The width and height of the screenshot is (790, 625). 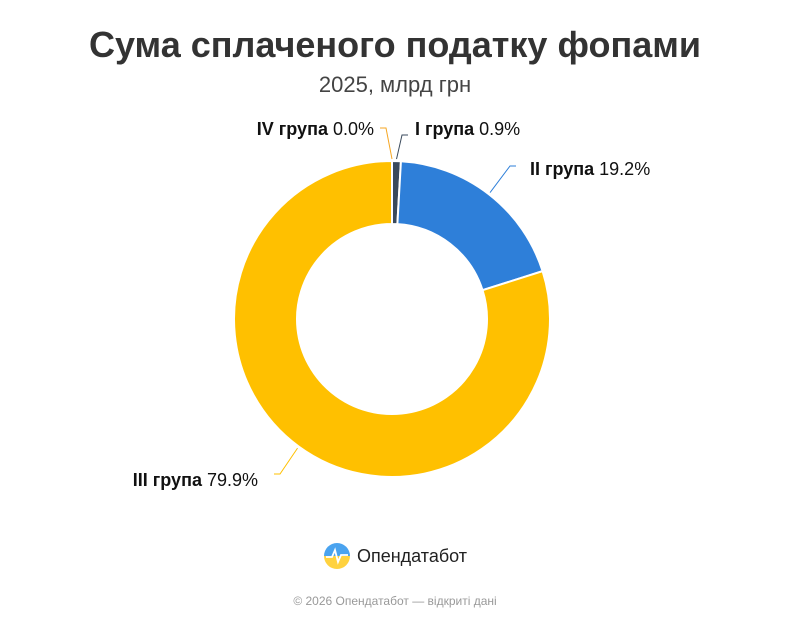 I want to click on slice-label-value: 79.9%, so click(x=232, y=480).